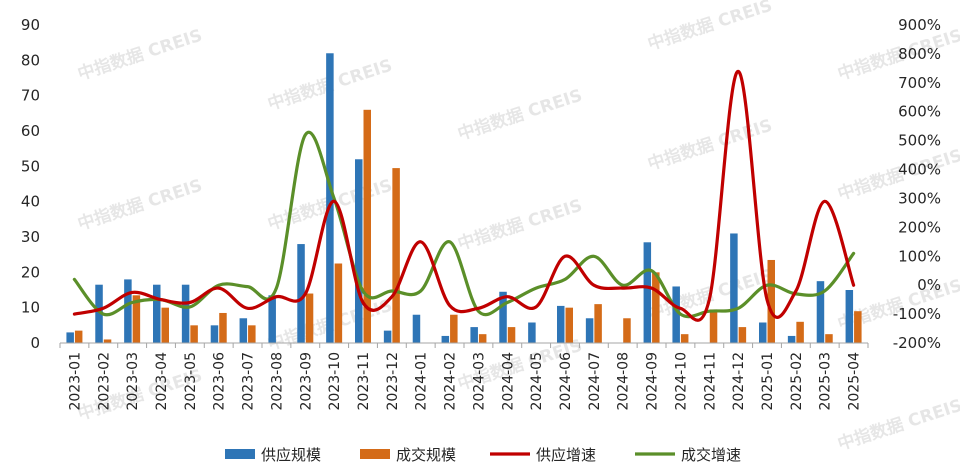  I want to click on legend: 供应规模 成交规模 供应增速 成交增速, so click(483, 455).